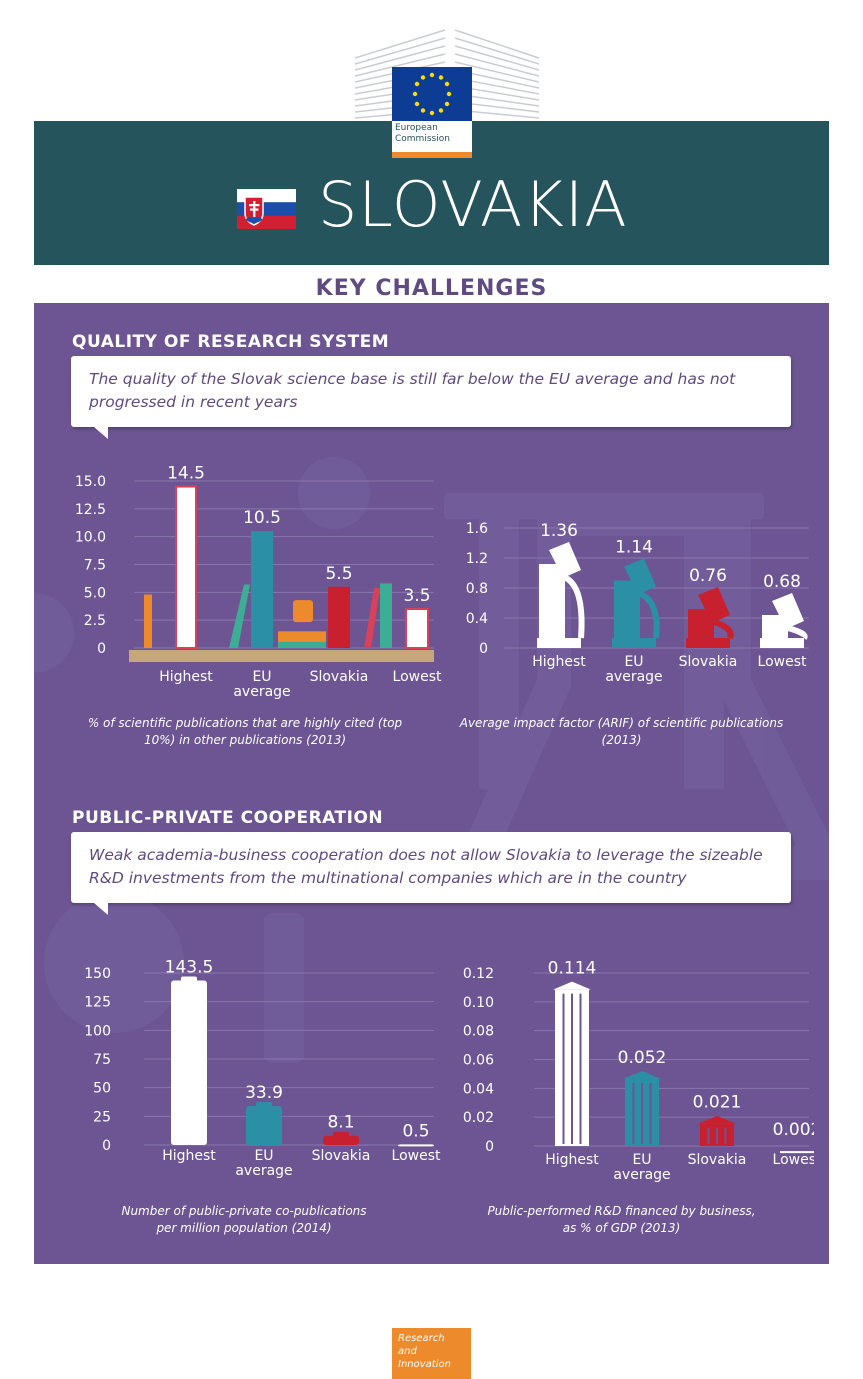 Image resolution: width=863 pixels, height=1379 pixels. What do you see at coordinates (90, 538) in the screenshot?
I see `y-tick-label: 10.0` at bounding box center [90, 538].